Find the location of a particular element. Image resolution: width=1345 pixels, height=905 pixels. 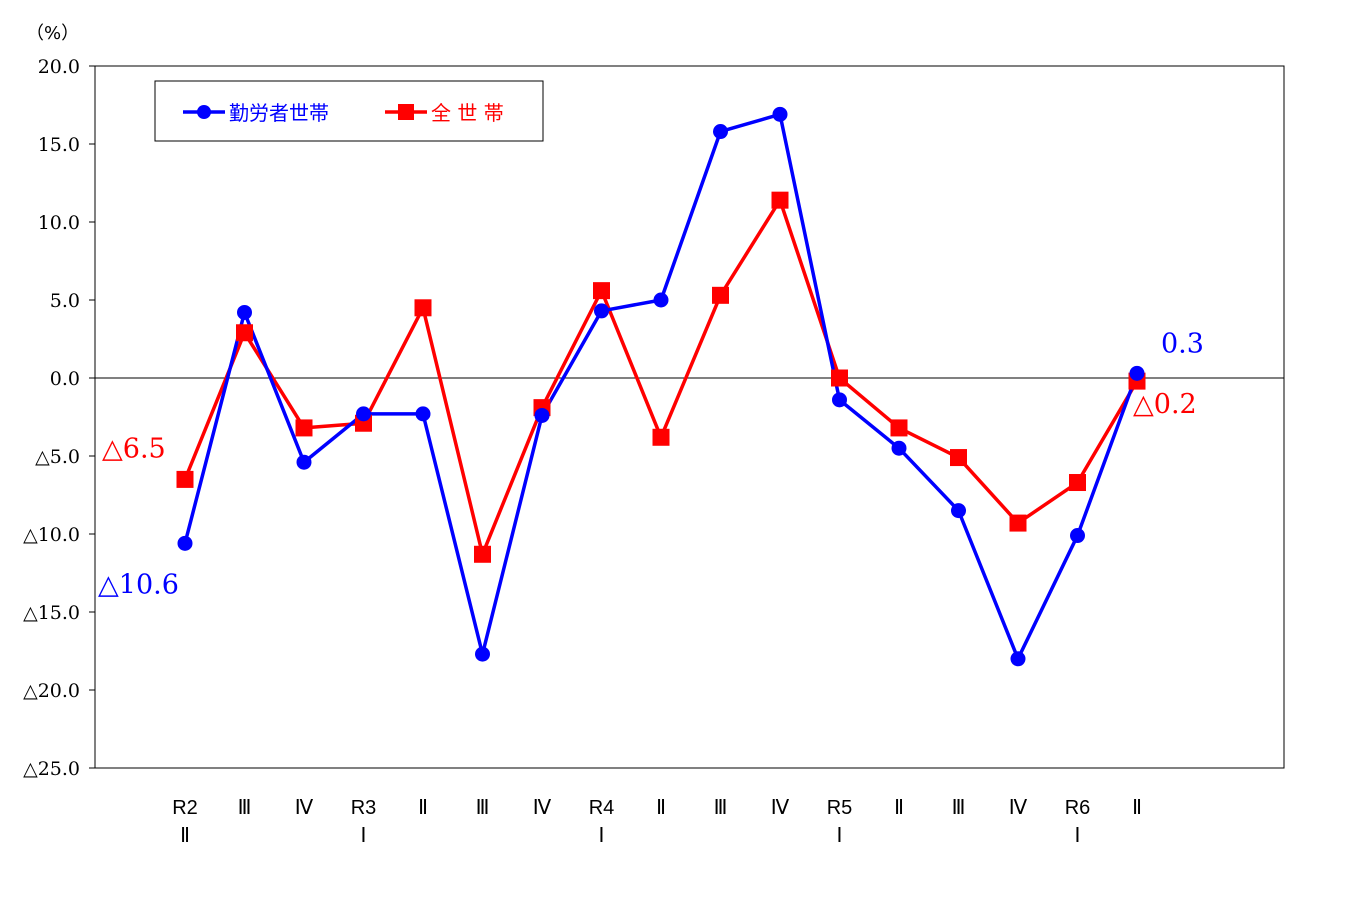

legend: 勤労者世帯 全 世 帯 is located at coordinates (349, 111).